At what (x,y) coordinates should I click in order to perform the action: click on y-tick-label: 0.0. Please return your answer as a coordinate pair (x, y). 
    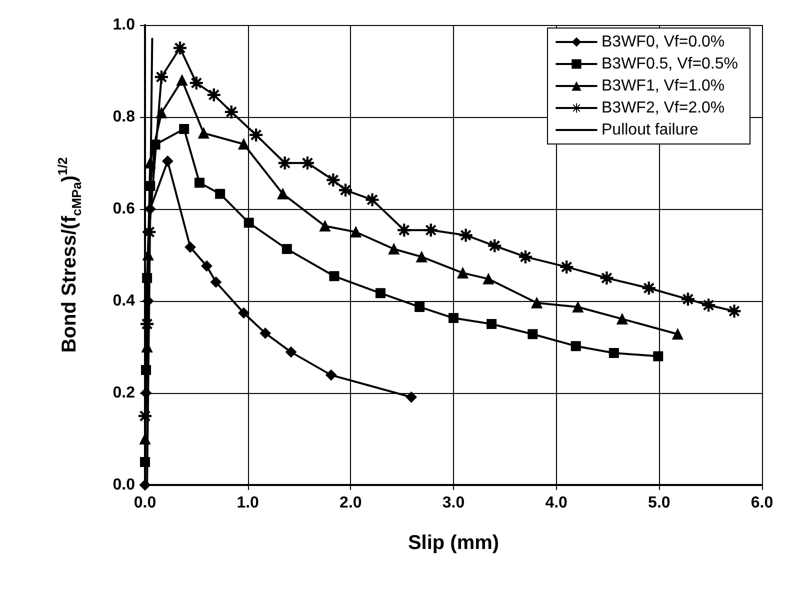
    Looking at the image, I should click on (124, 485).